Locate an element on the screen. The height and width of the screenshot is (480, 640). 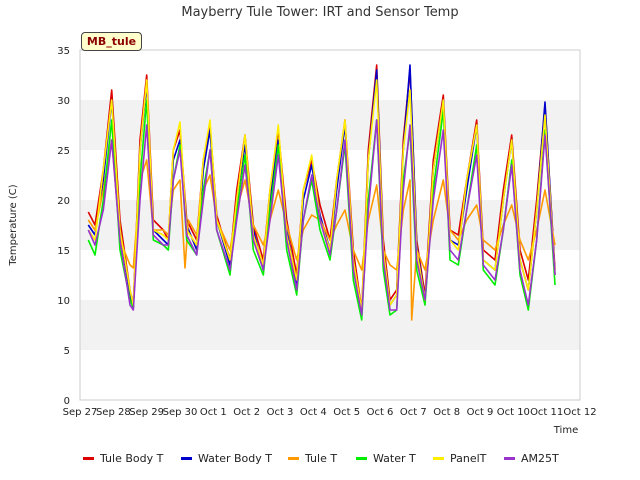
y-tick-label: 5 is located at coordinates (67, 351).